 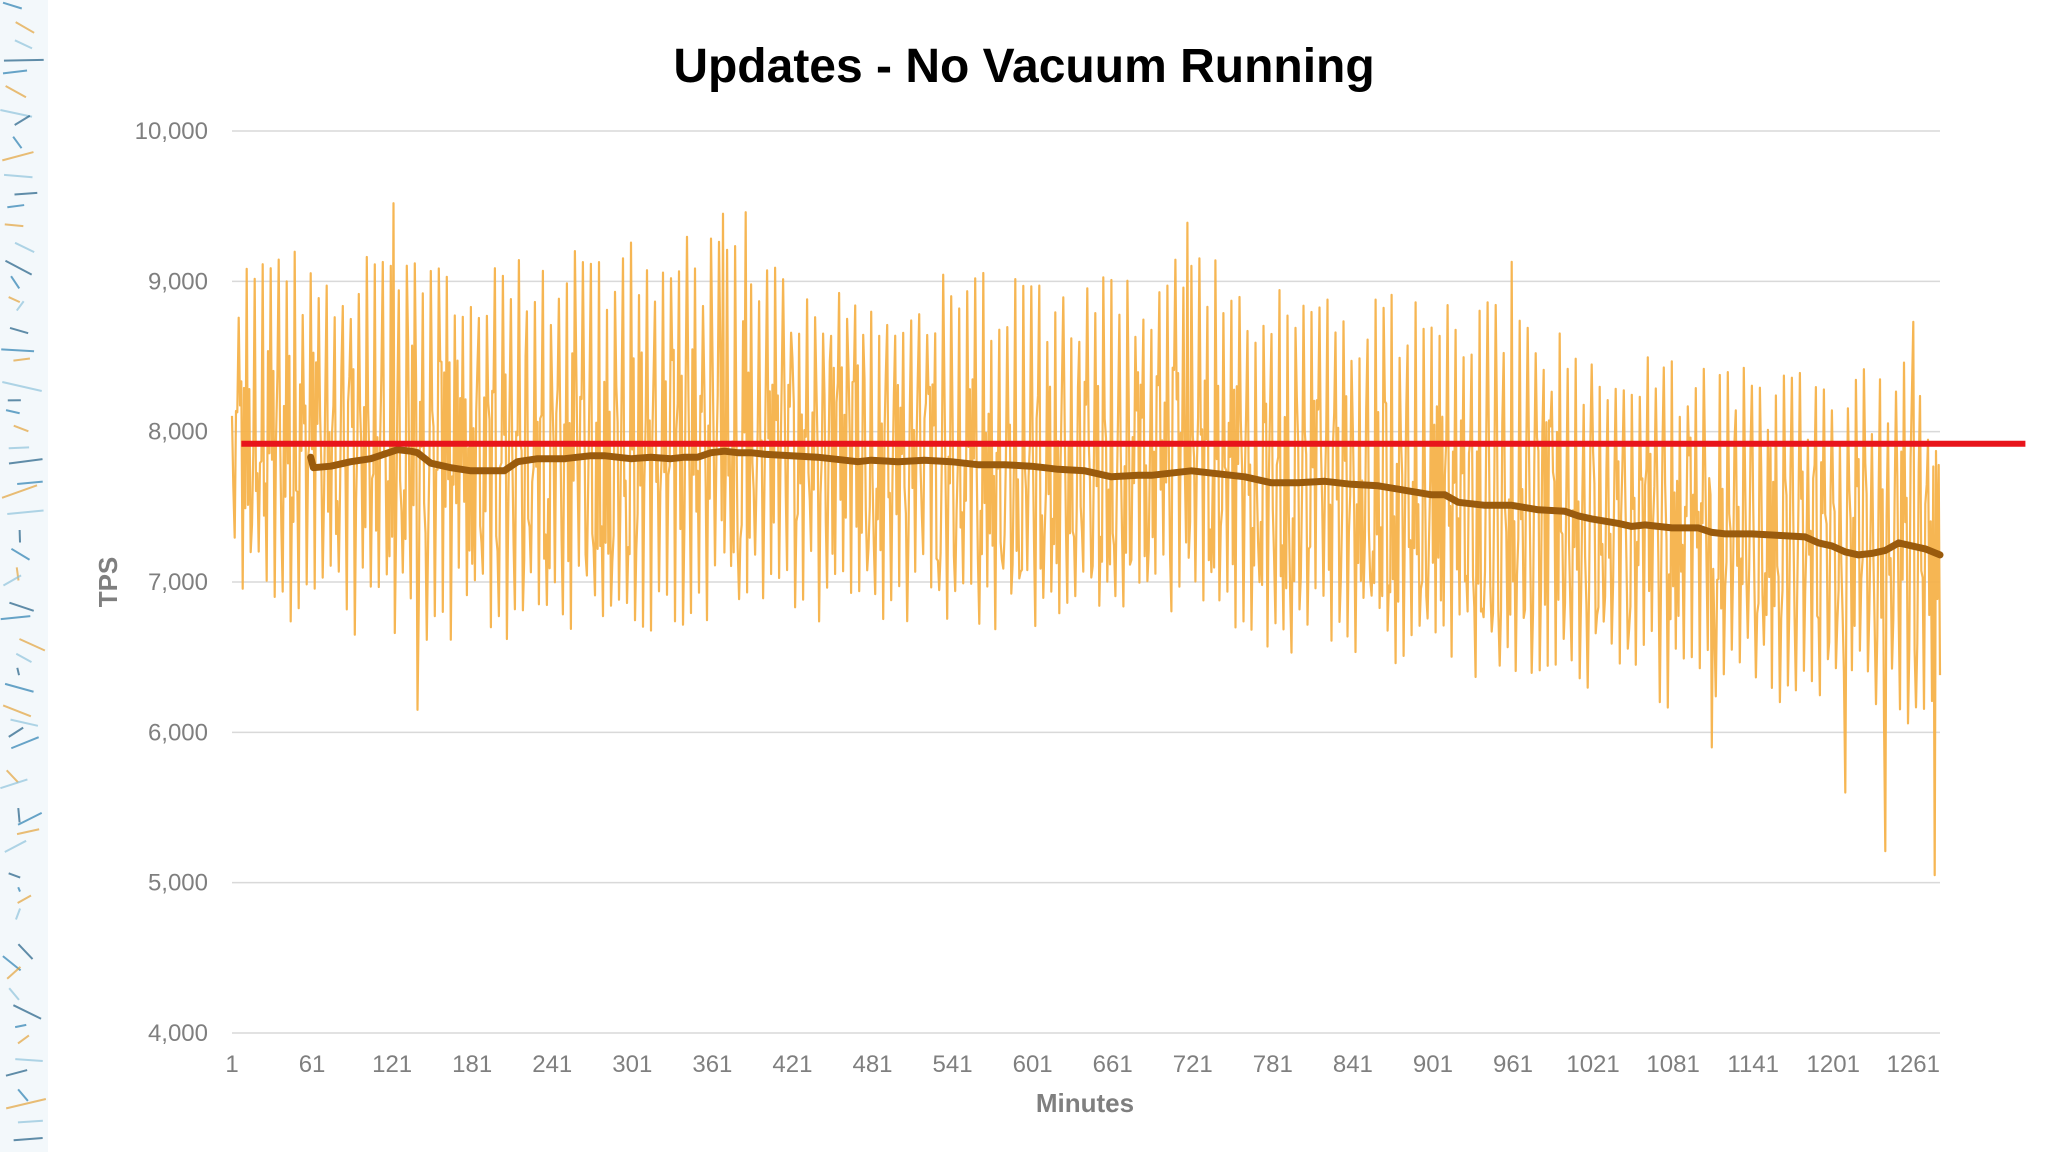 What do you see at coordinates (552, 1064) in the screenshot?
I see `x-tick-label: 241` at bounding box center [552, 1064].